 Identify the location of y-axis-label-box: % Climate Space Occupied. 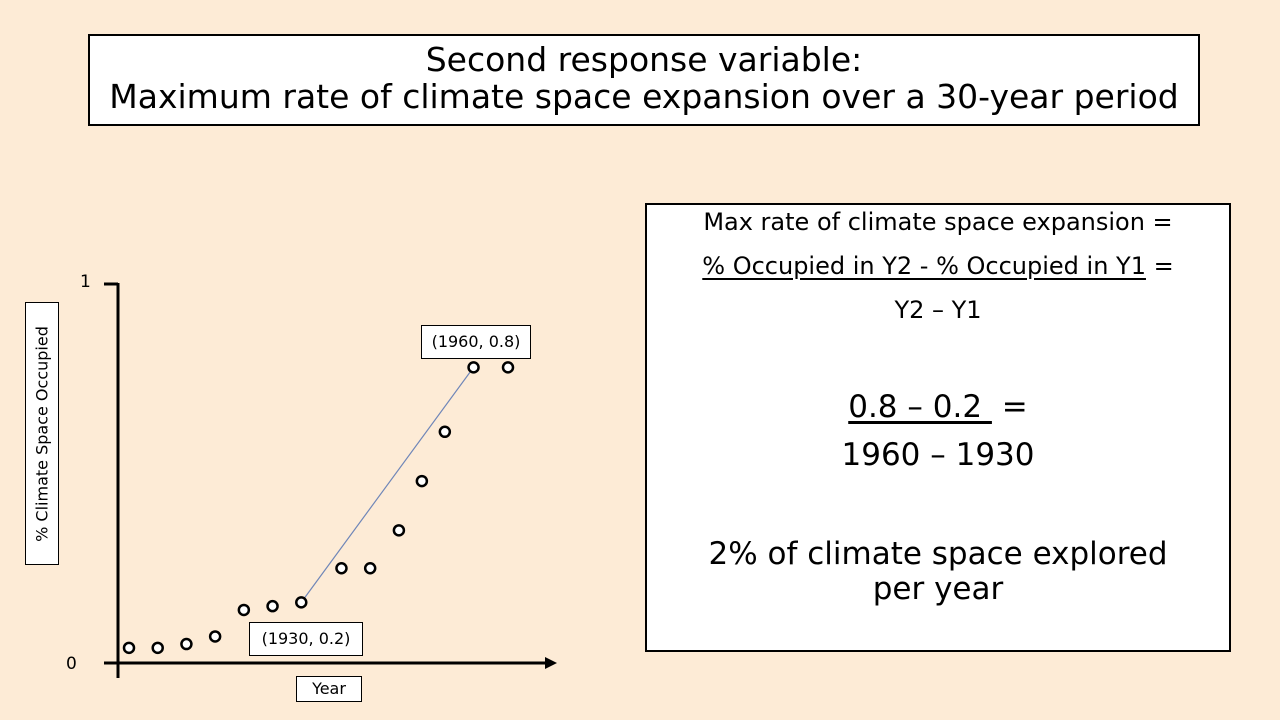
(42, 433).